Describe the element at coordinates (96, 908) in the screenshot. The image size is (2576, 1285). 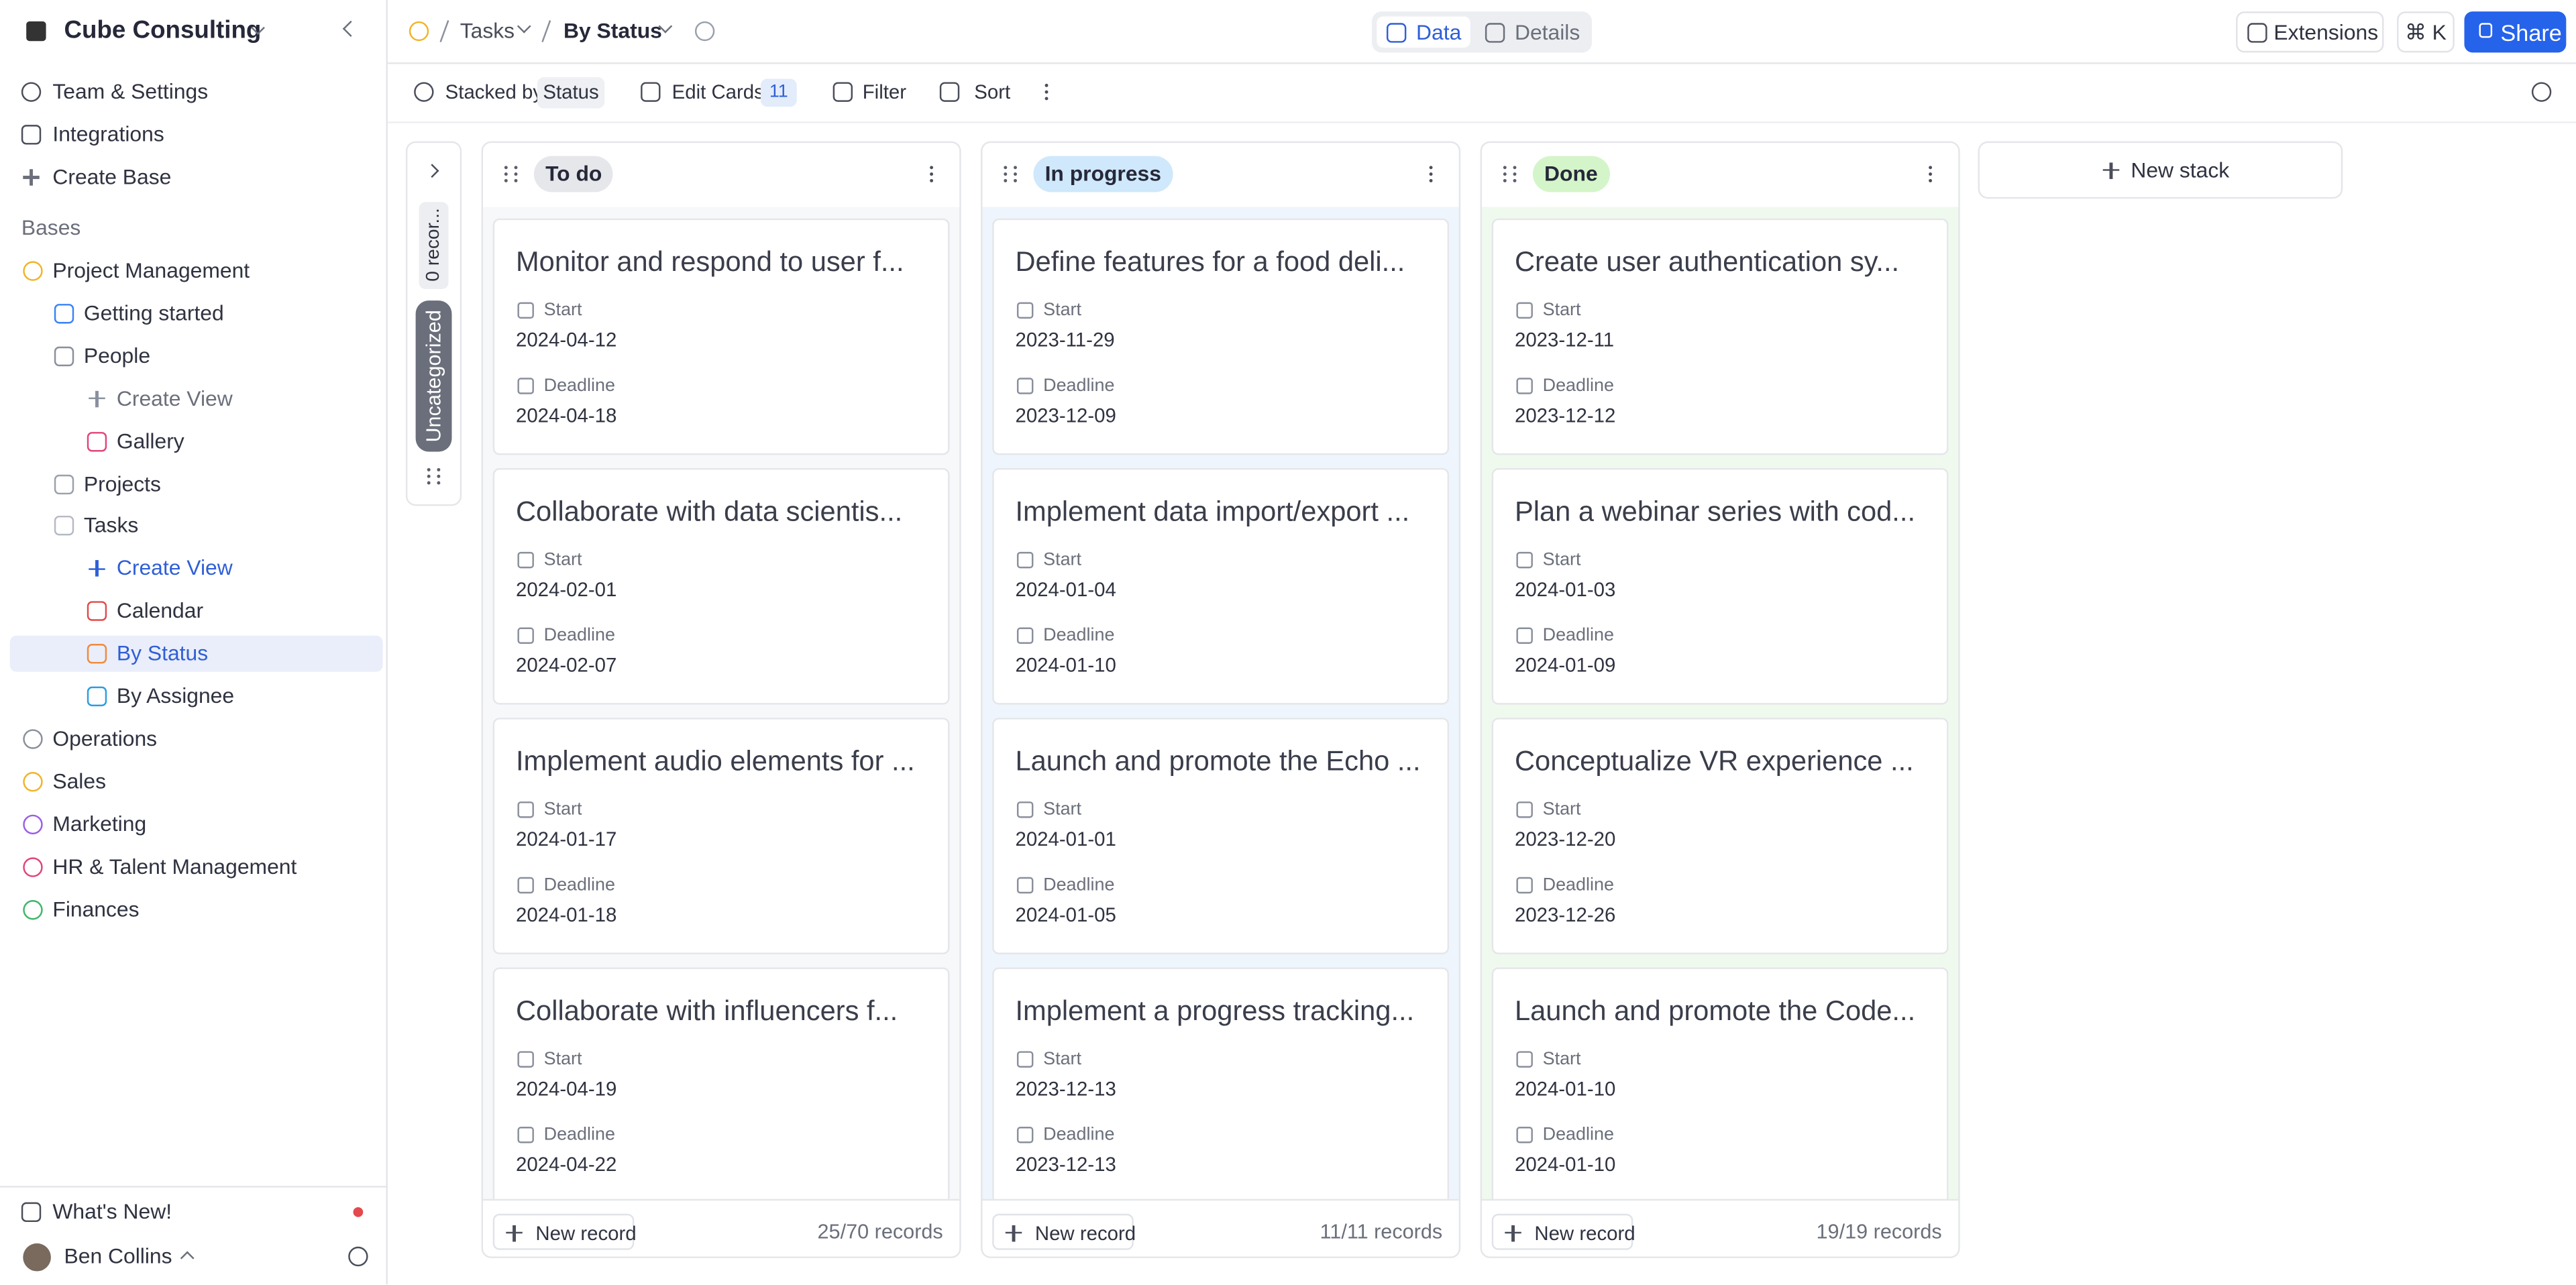
I see `nav-item: Finances` at that location.